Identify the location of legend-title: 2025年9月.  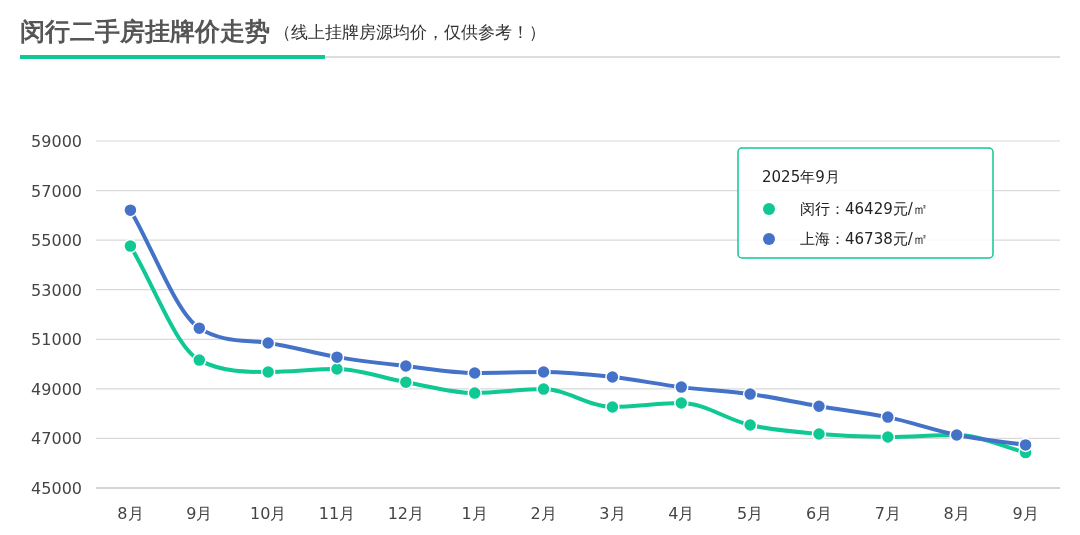
(801, 177).